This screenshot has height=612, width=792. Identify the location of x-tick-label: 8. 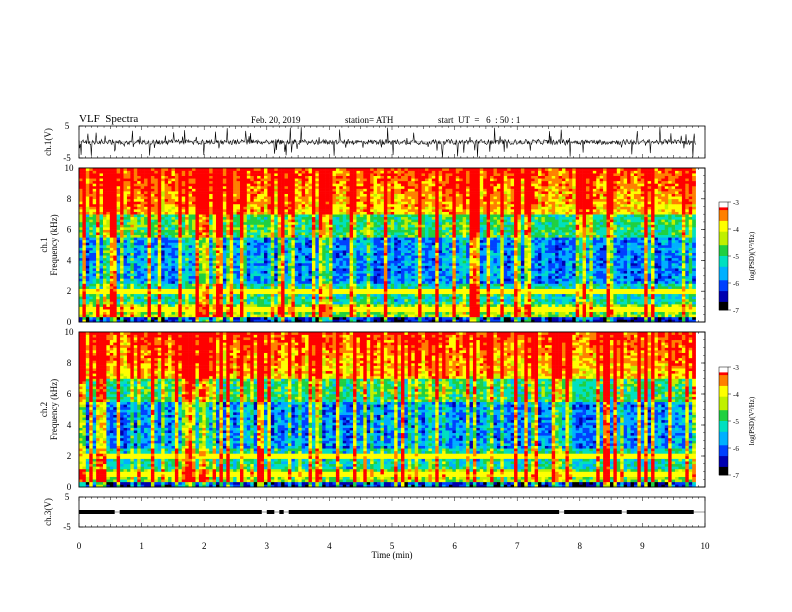
(580, 546).